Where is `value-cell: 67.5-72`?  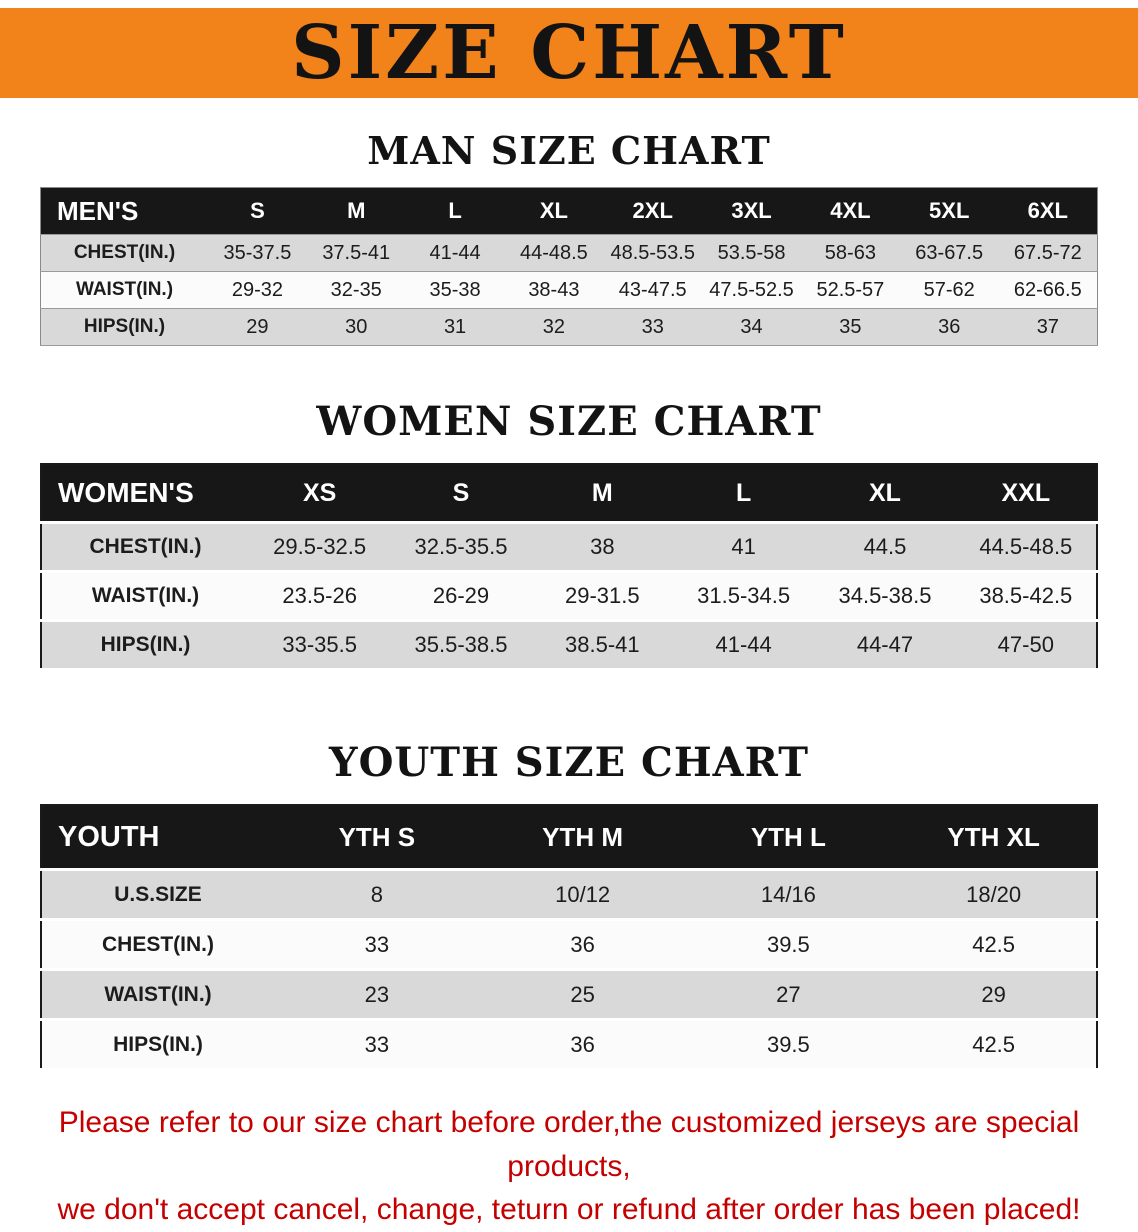 value-cell: 67.5-72 is located at coordinates (1048, 253).